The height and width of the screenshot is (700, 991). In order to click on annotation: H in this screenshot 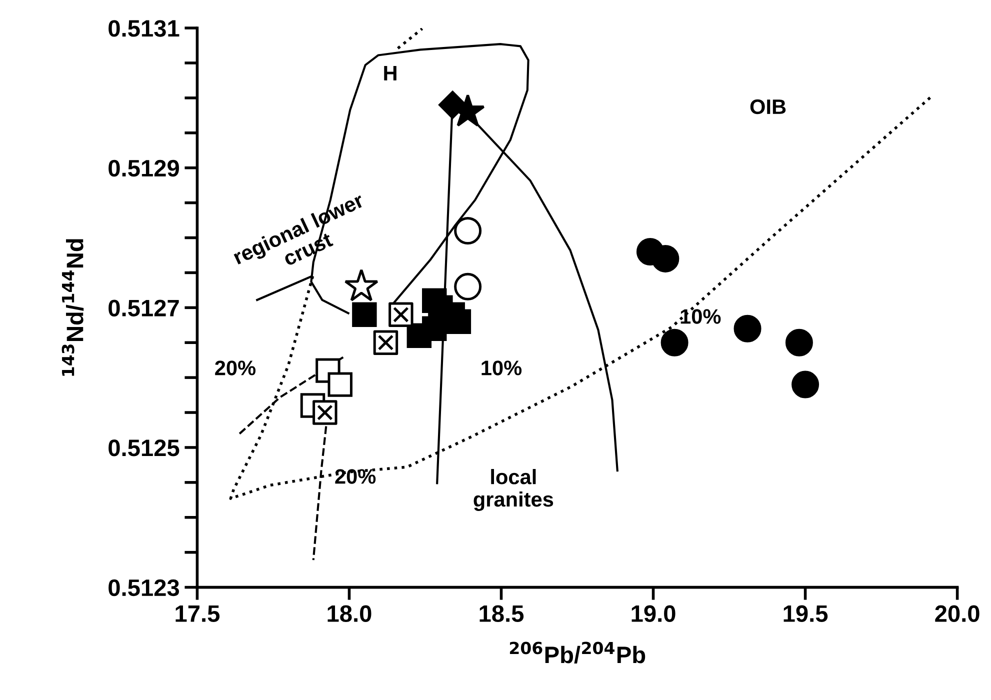, I will do `click(390, 73)`.